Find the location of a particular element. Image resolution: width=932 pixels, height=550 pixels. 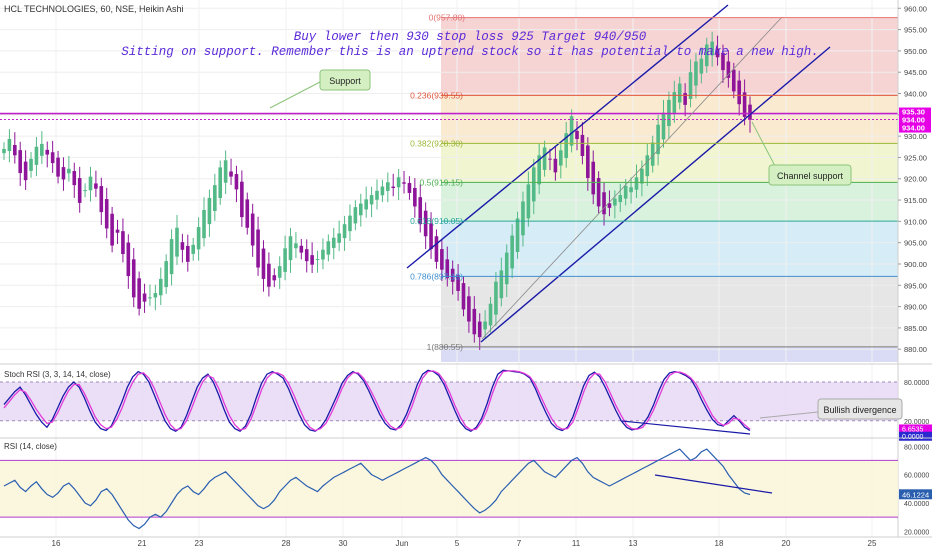

support-callout-text: Support is located at coordinates (345, 81).